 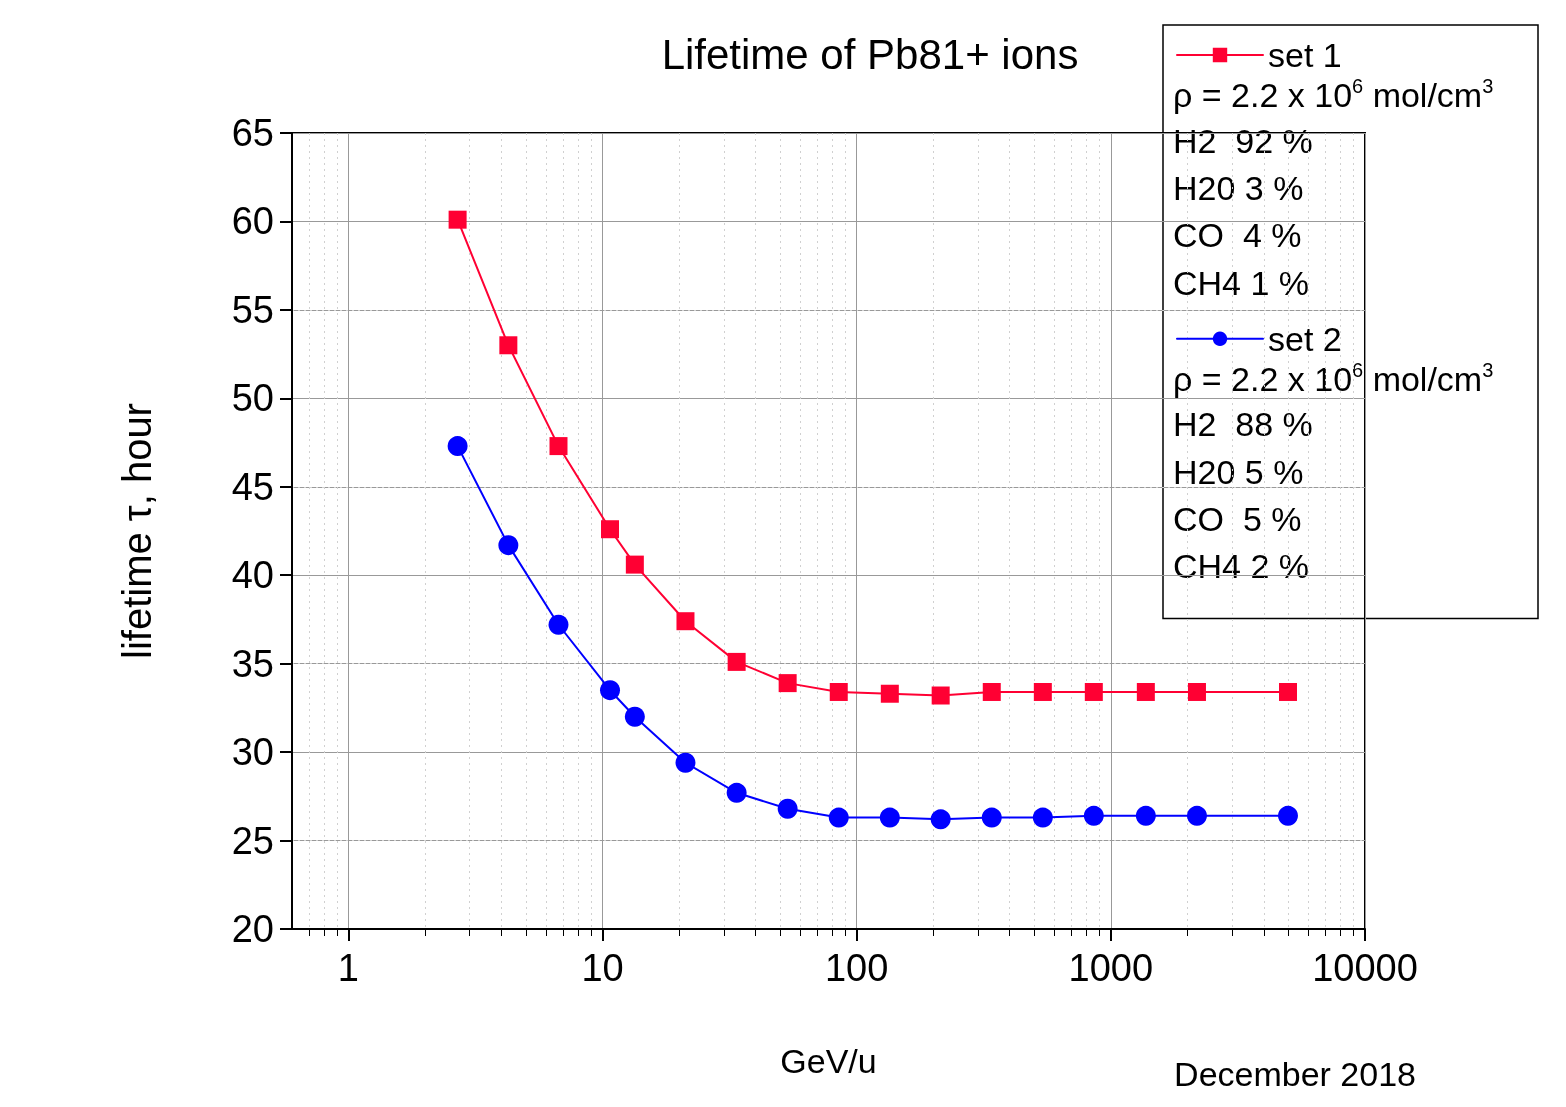 What do you see at coordinates (348, 968) in the screenshot?
I see `x-tick-label: 1` at bounding box center [348, 968].